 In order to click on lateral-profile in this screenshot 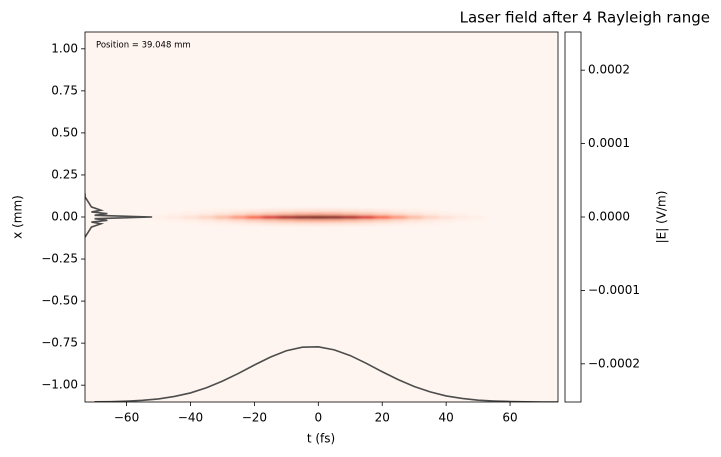, I will do `click(119, 215)`.